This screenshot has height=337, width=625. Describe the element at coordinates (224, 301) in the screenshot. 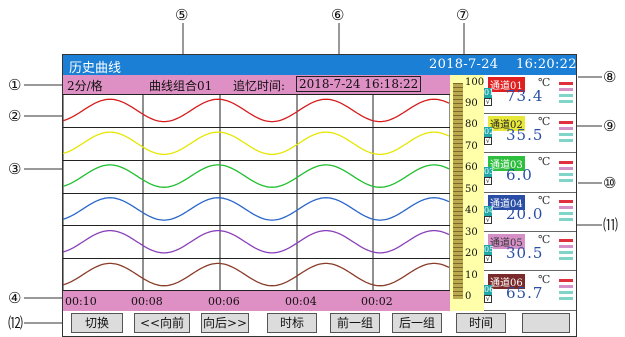

I see `time-axis-label: 00:06` at that location.